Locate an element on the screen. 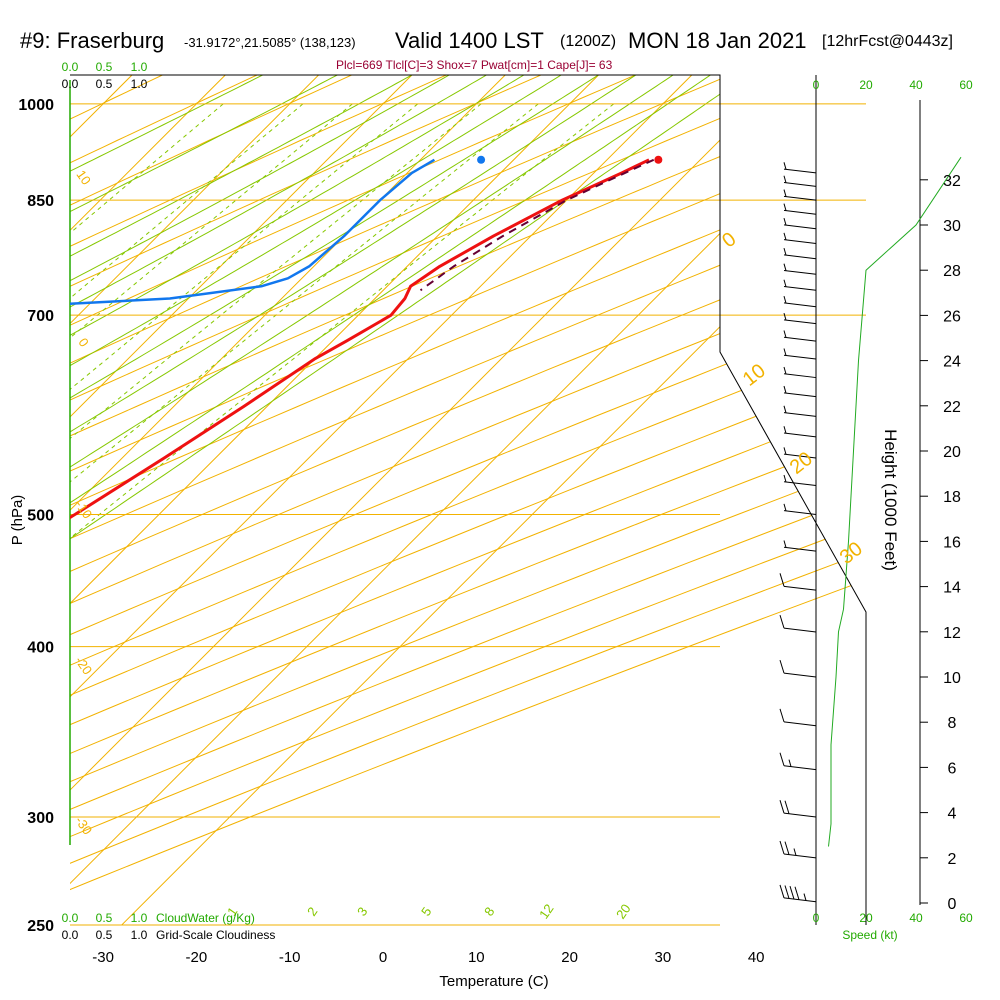 The image size is (1000, 1000). mixing-ratio-label: 20 is located at coordinates (623, 911).